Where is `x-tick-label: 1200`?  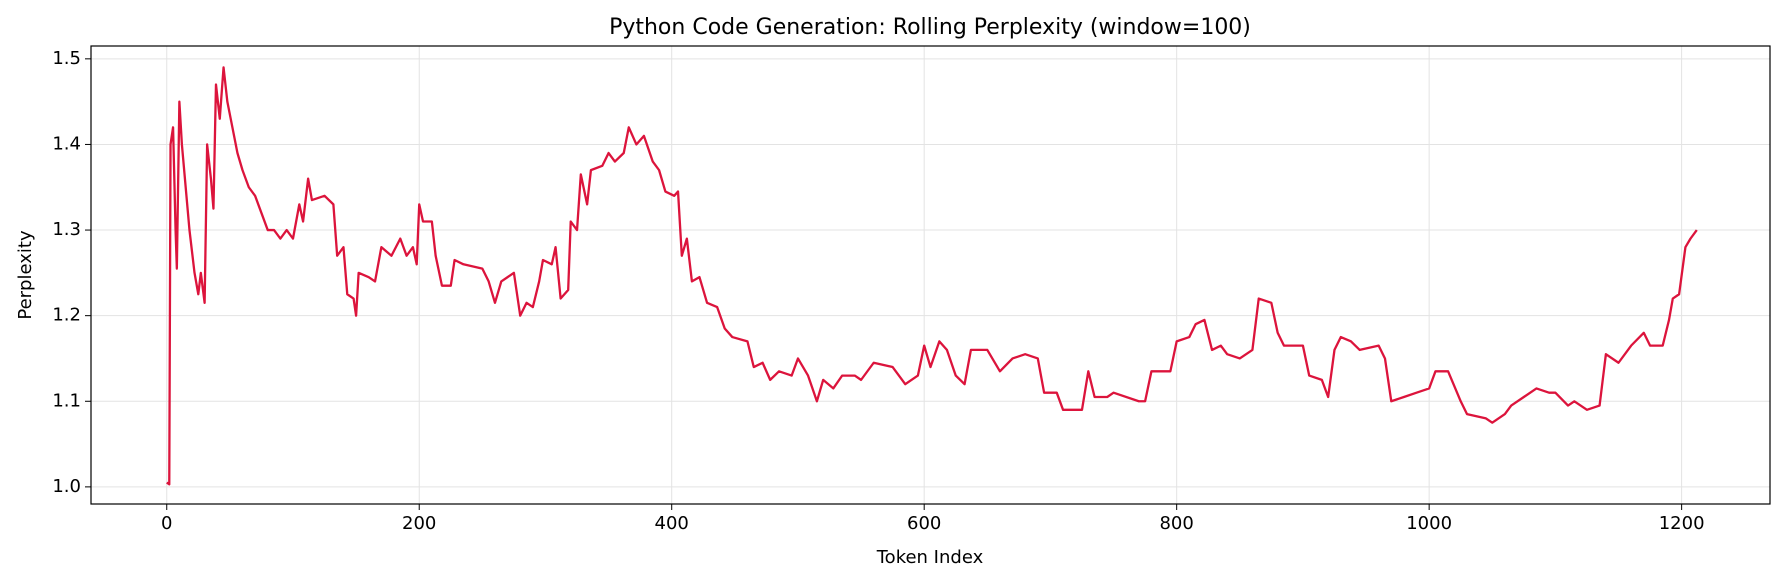
x-tick-label: 1200 is located at coordinates (1682, 523).